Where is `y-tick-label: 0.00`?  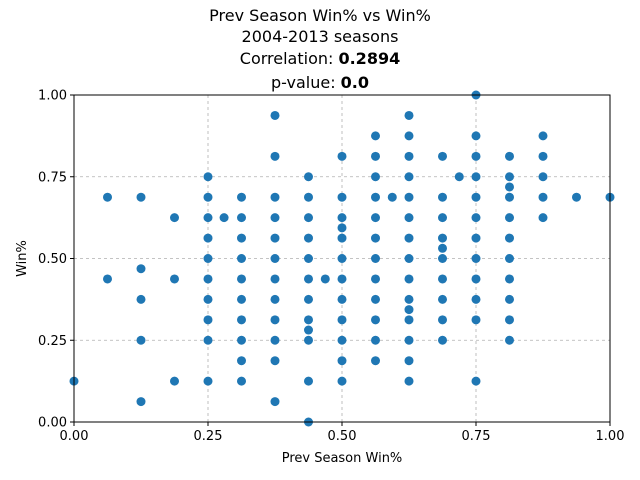 y-tick-label: 0.00 is located at coordinates (52, 423).